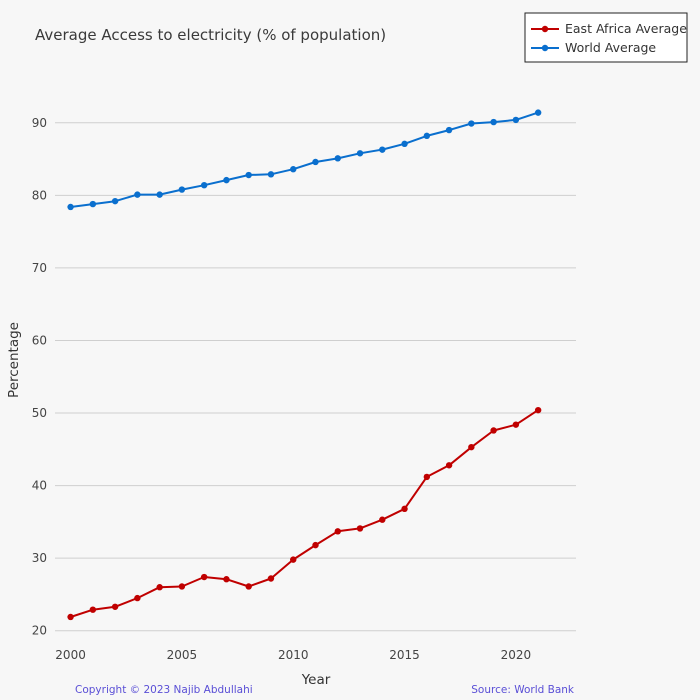 The image size is (700, 700). I want to click on data-point-0-2000, so click(70, 617).